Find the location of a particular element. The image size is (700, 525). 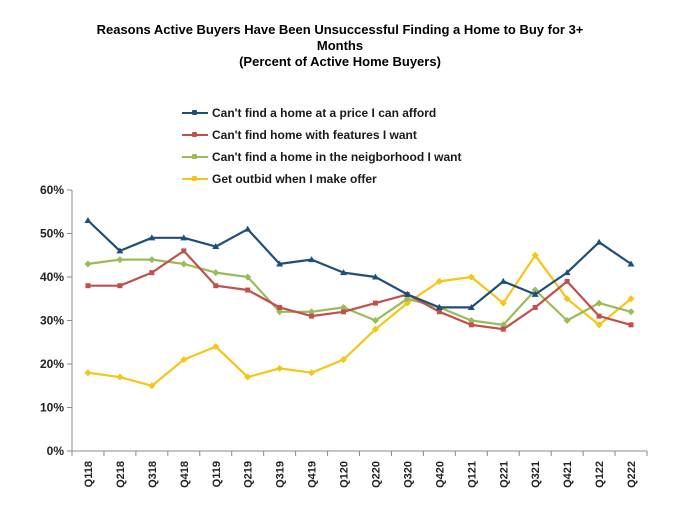

y-tick-label: 20% is located at coordinates (52, 364).